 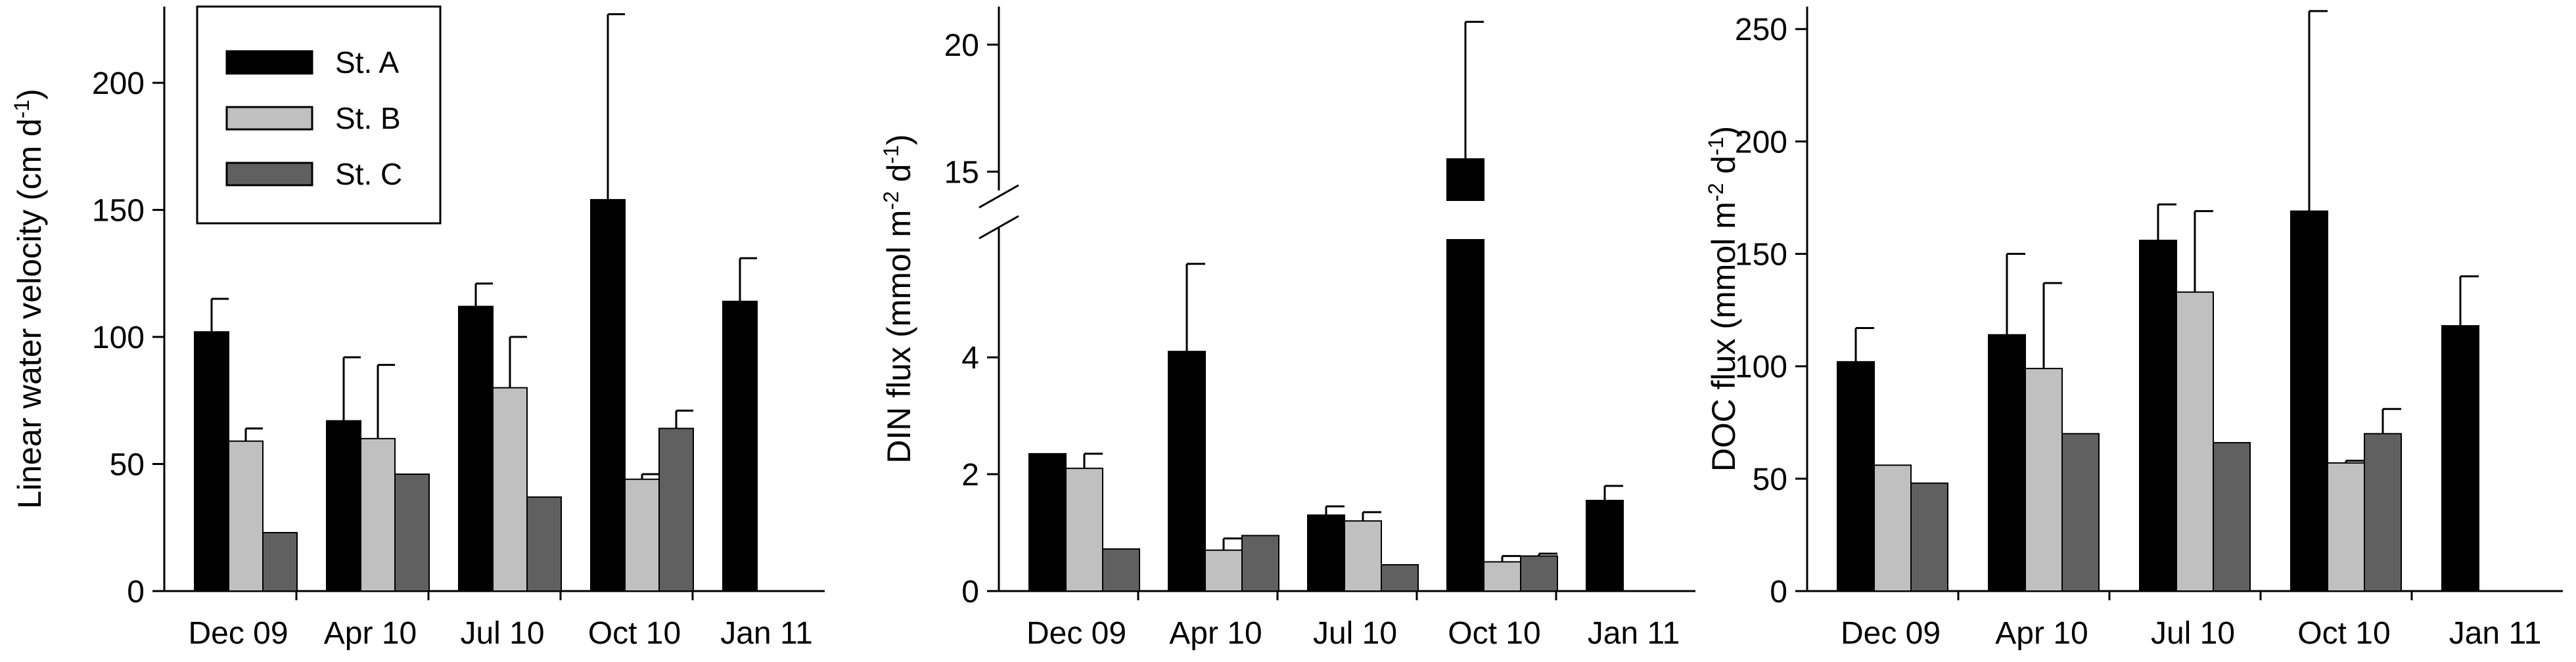 I want to click on y-tick-label: 4, so click(x=970, y=358).